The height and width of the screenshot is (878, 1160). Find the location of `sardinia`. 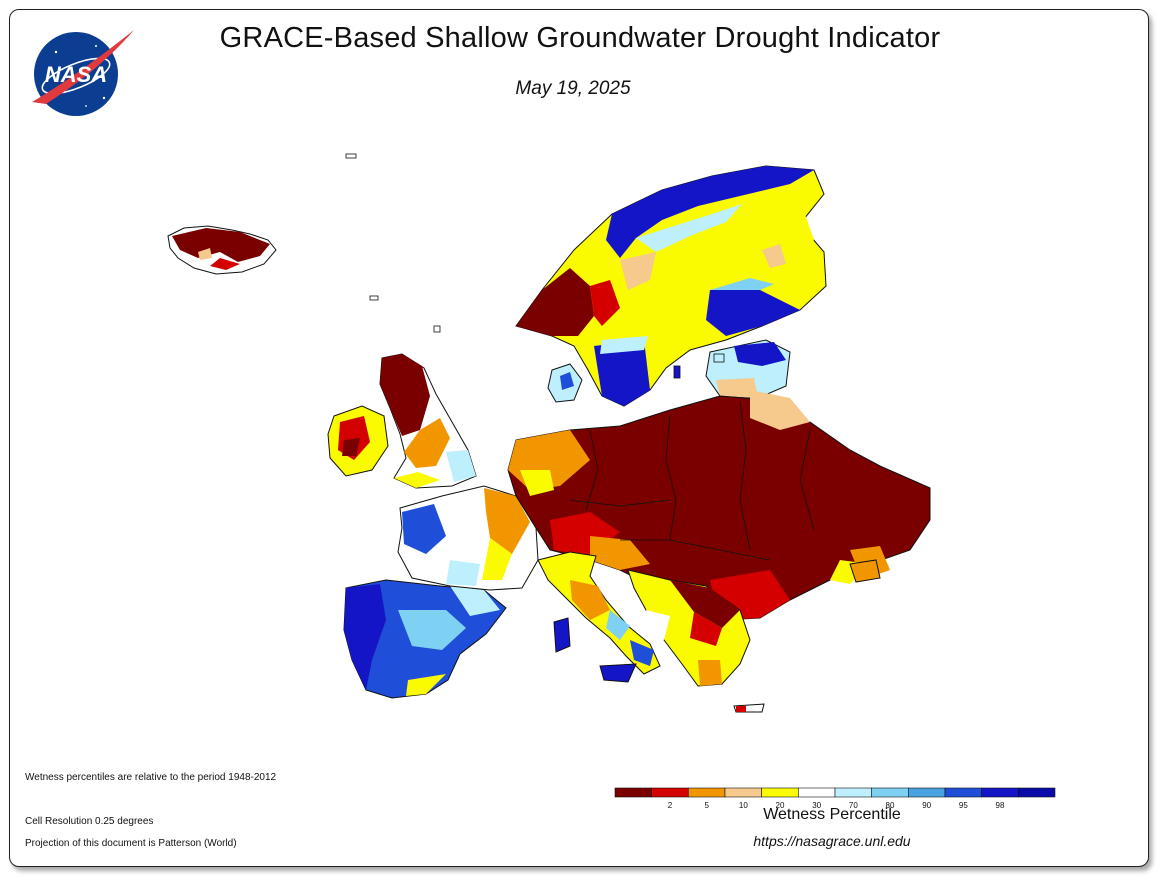

sardinia is located at coordinates (562, 635).